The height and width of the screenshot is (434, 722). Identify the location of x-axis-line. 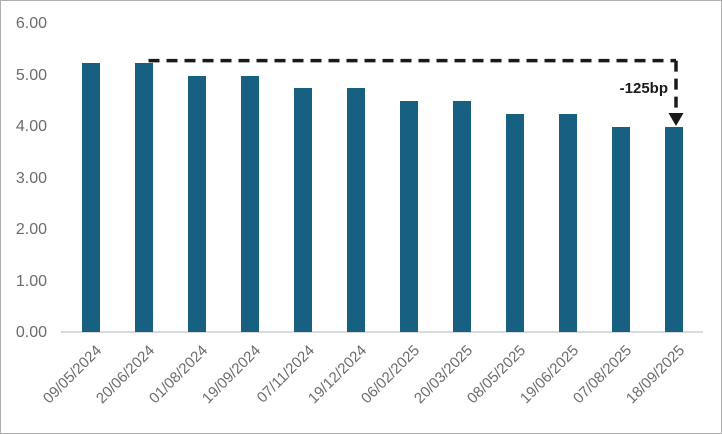
(382, 332).